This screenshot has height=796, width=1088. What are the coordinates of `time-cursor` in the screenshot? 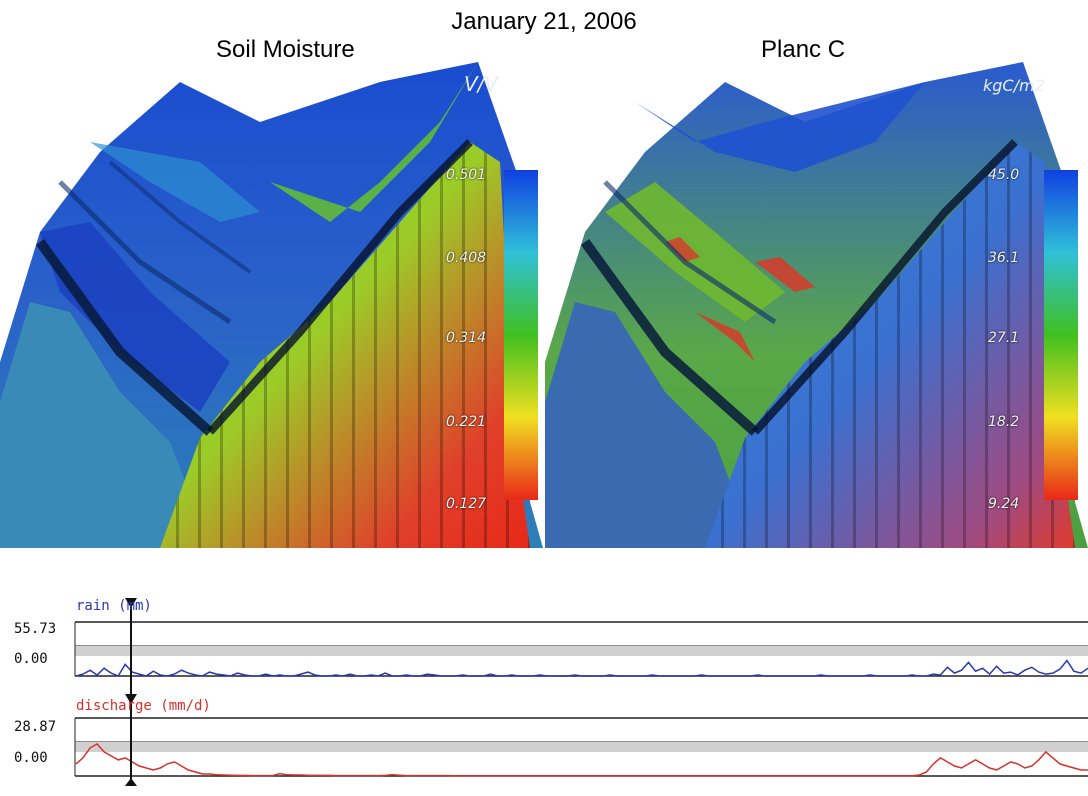 It's located at (131, 692).